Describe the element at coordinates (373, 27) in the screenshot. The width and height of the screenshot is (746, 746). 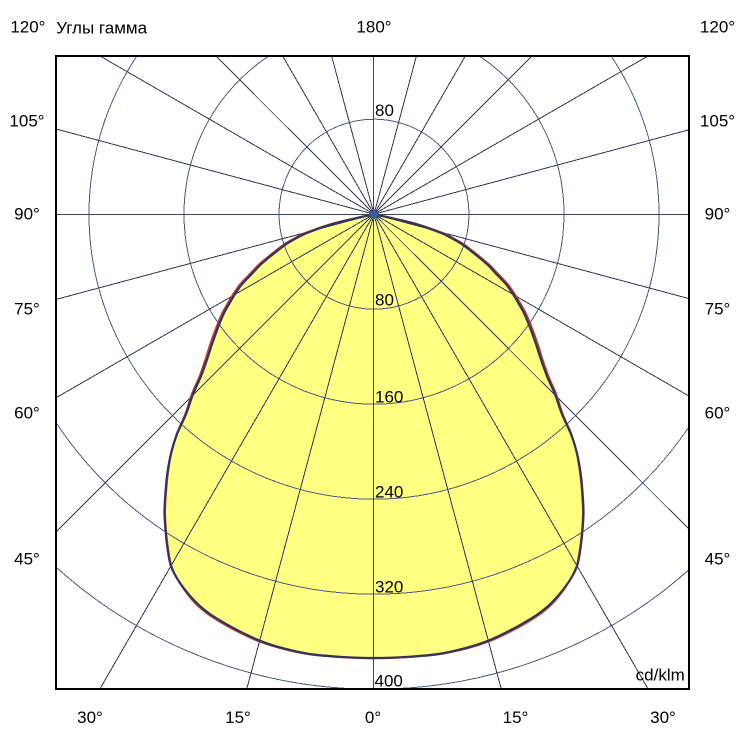
I see `svg-text: 180°` at that location.